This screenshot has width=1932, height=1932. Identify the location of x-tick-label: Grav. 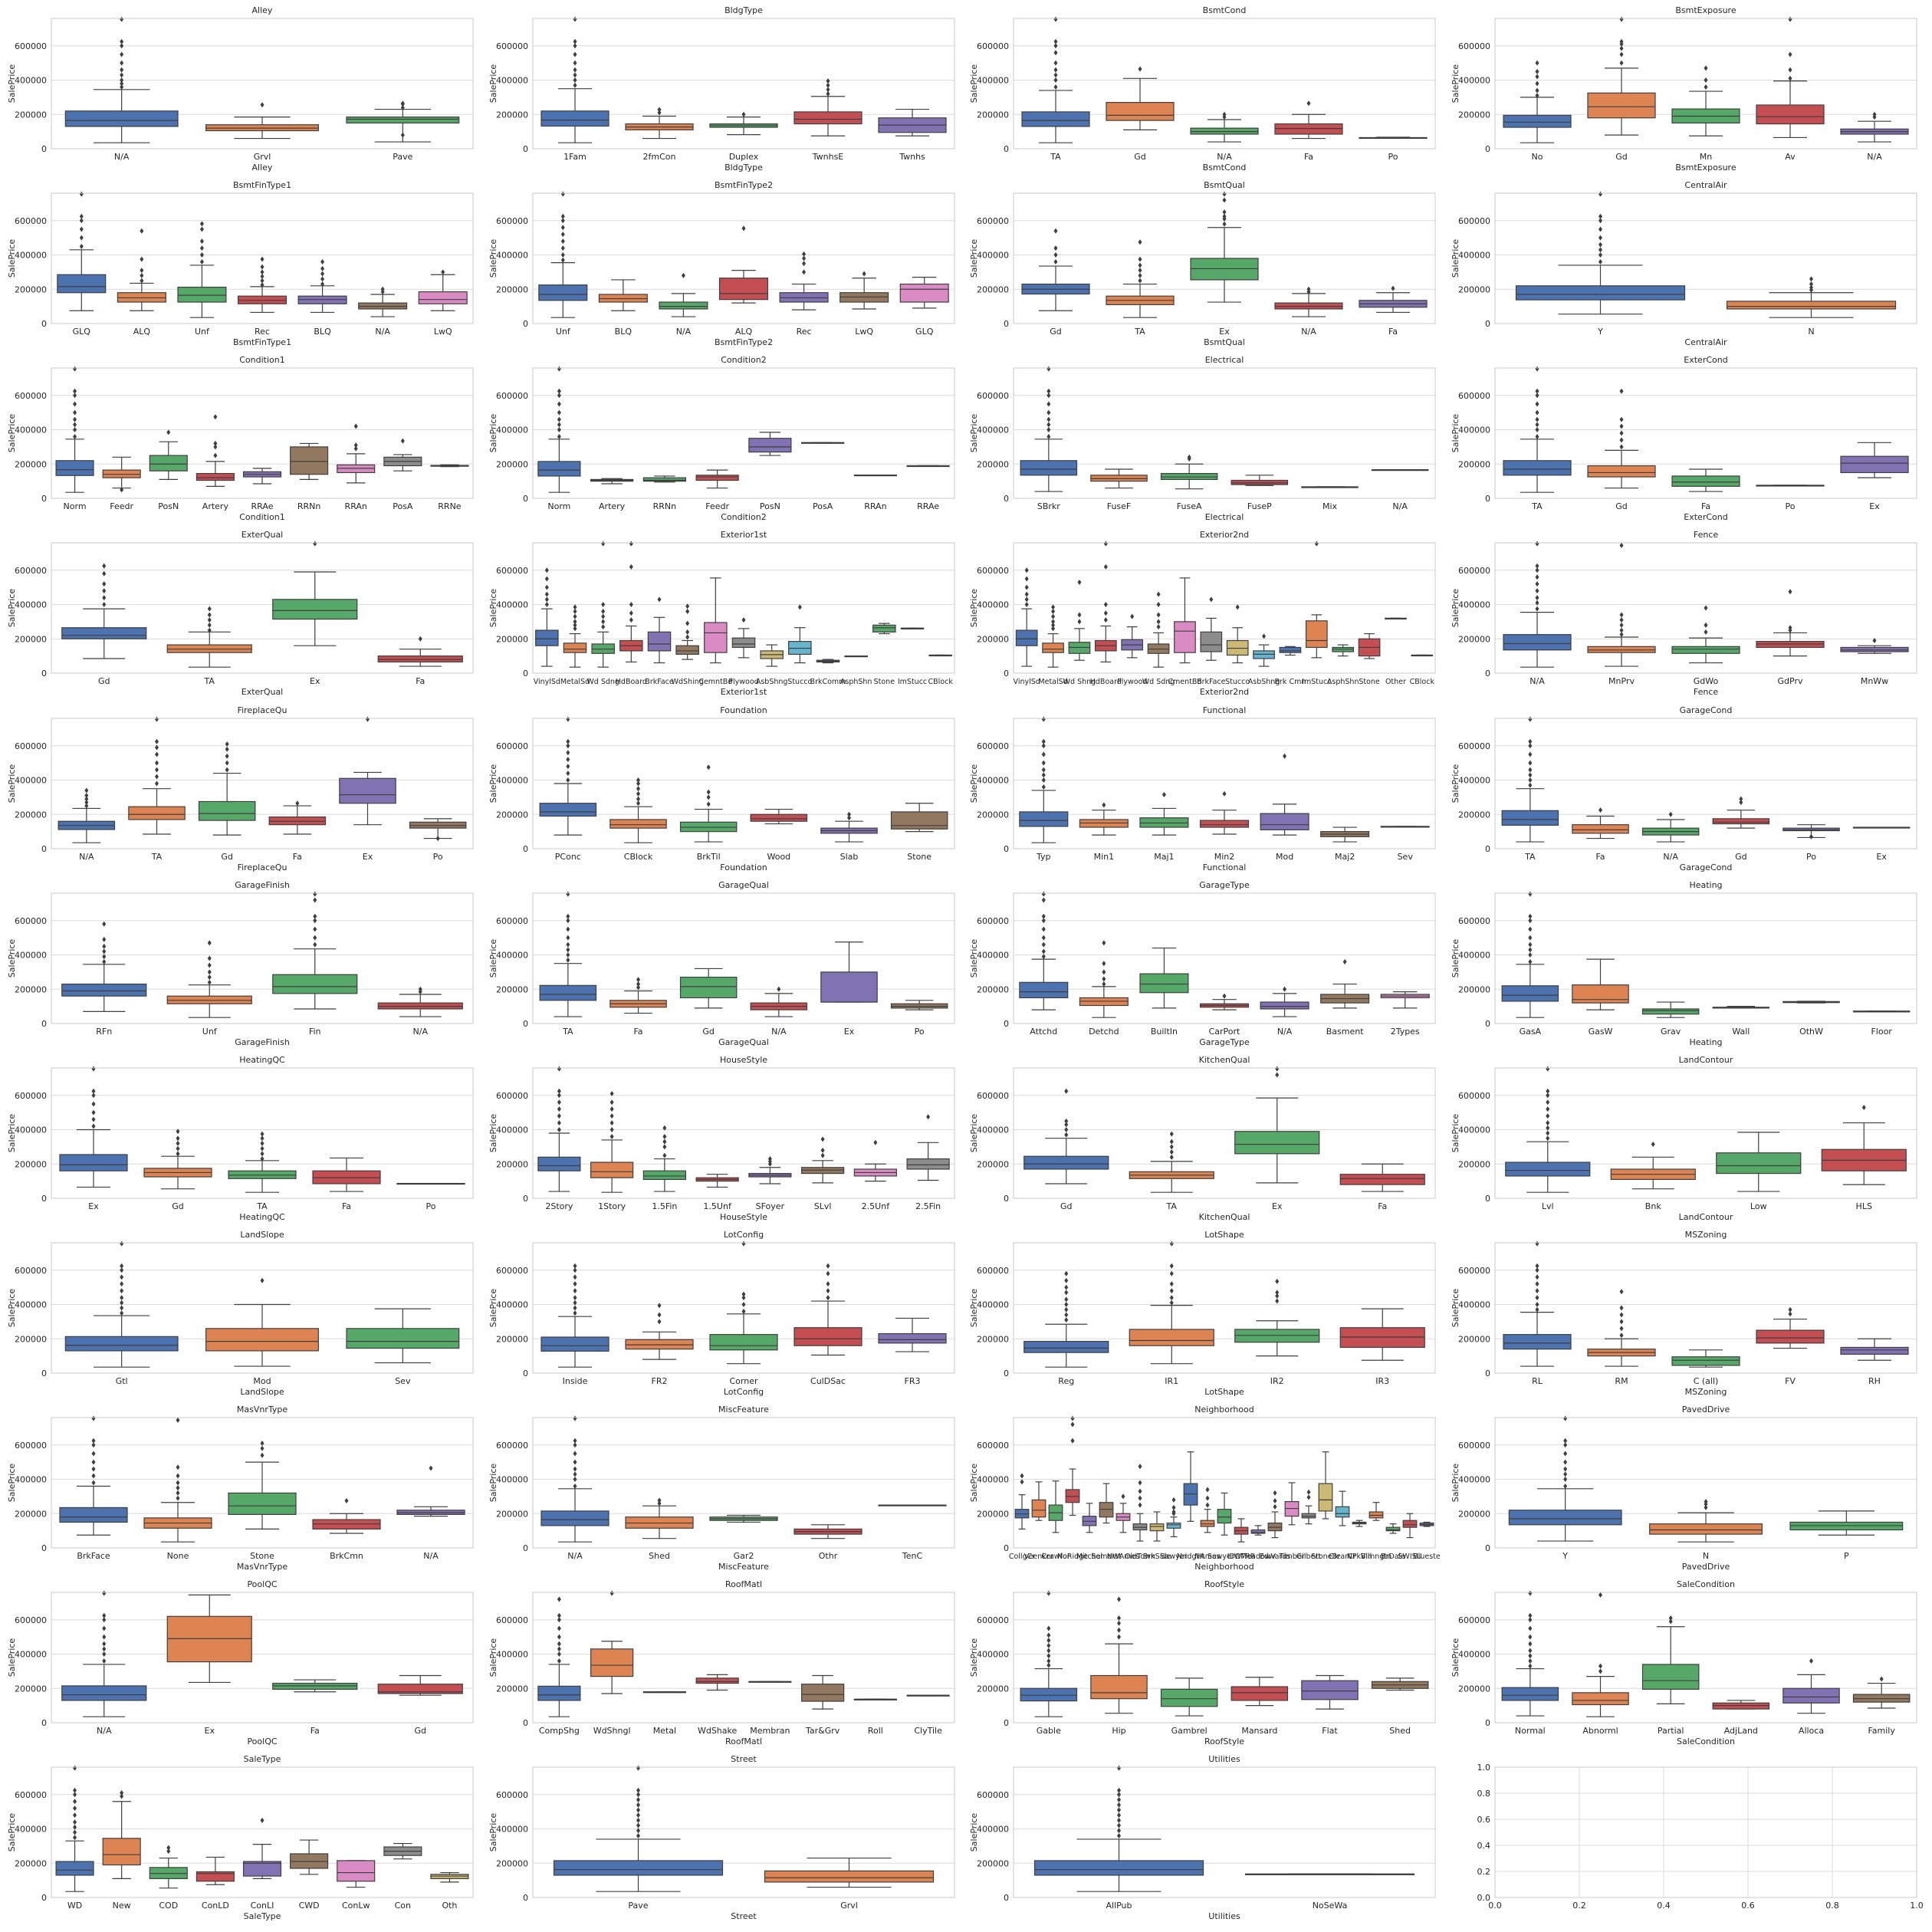
(1671, 1032).